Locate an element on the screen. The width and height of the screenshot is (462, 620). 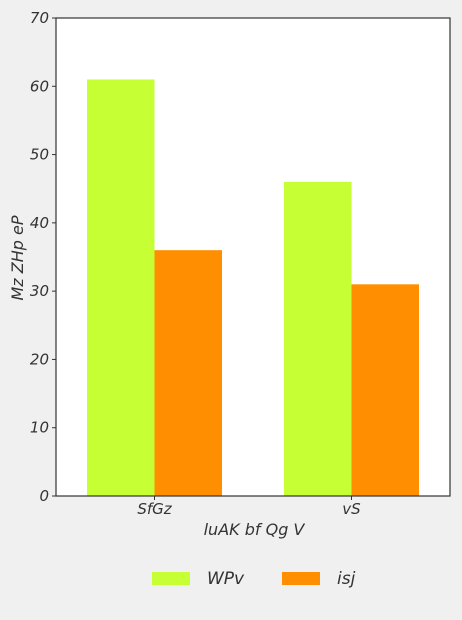
x-tick-label: vS is located at coordinates (351, 509).